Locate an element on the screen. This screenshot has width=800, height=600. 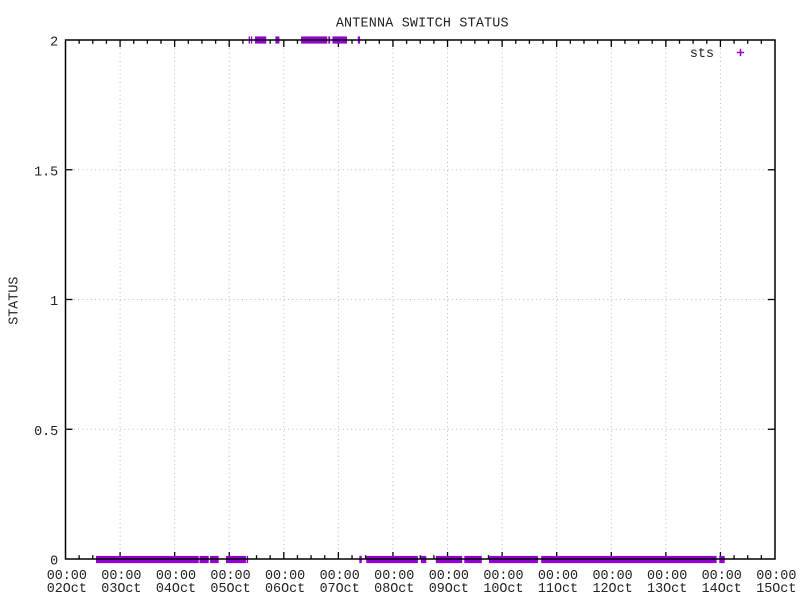
svg-text: 13Oct is located at coordinates (667, 589).